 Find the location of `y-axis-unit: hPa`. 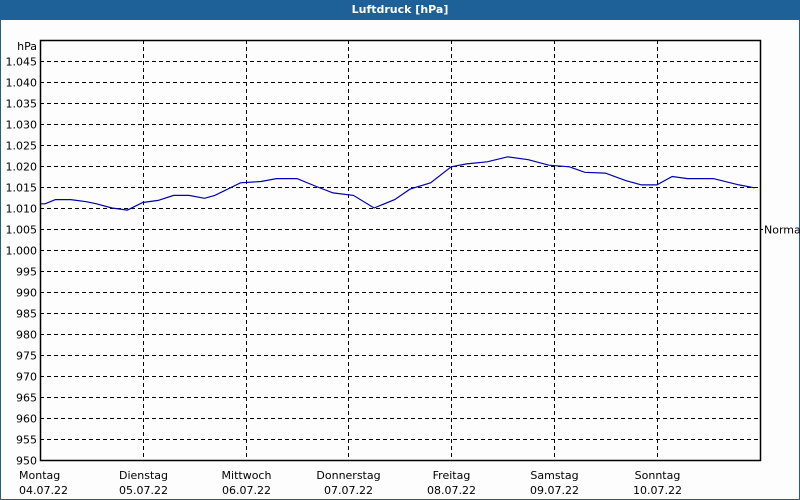

y-axis-unit: hPa is located at coordinates (27, 46).